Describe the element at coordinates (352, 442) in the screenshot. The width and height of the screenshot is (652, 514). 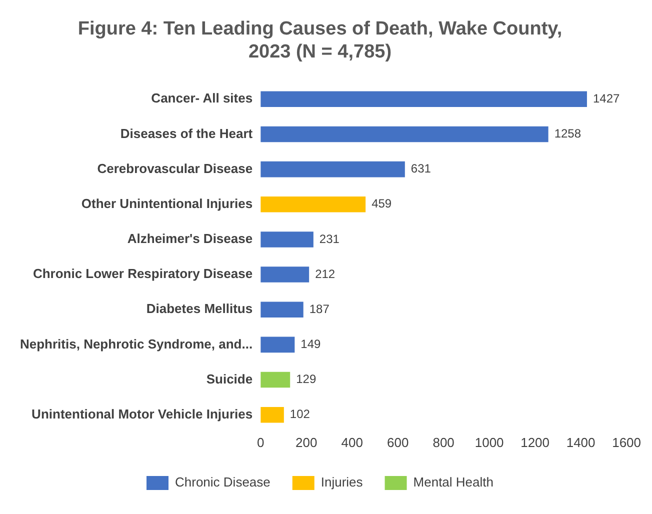
I see `x-tick-label: 400` at that location.